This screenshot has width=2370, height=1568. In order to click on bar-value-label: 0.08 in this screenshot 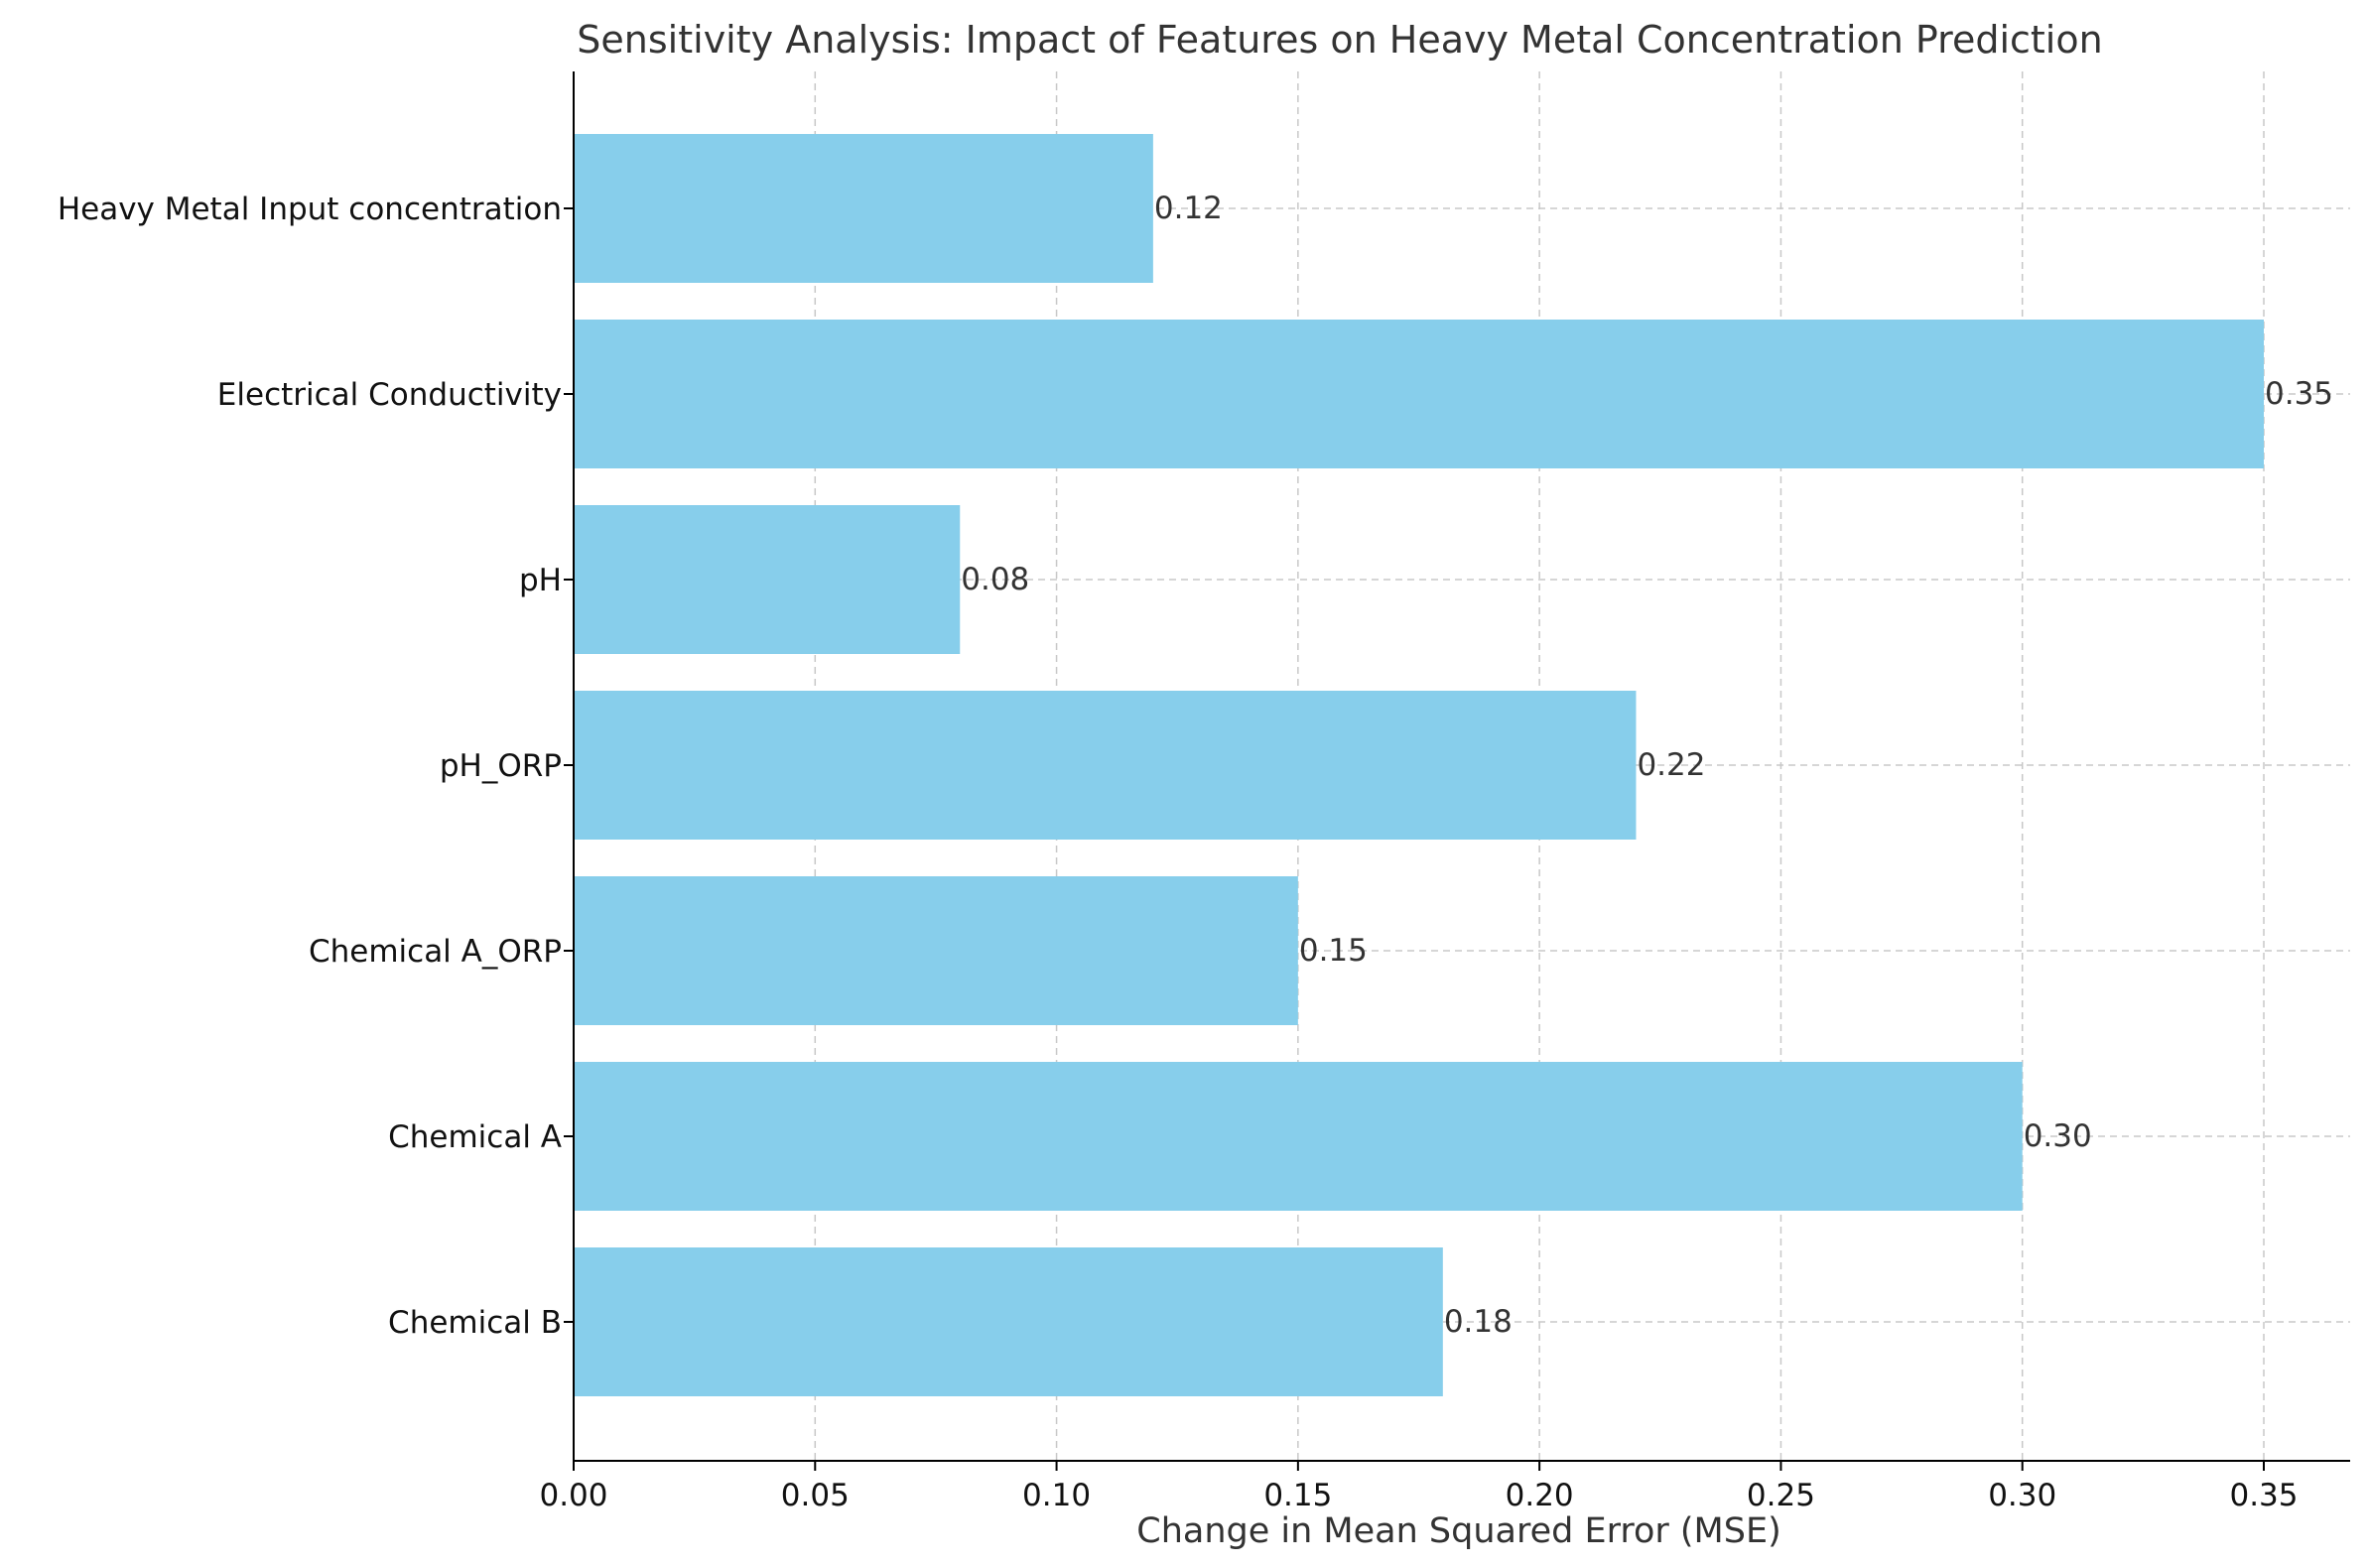, I will do `click(995, 579)`.